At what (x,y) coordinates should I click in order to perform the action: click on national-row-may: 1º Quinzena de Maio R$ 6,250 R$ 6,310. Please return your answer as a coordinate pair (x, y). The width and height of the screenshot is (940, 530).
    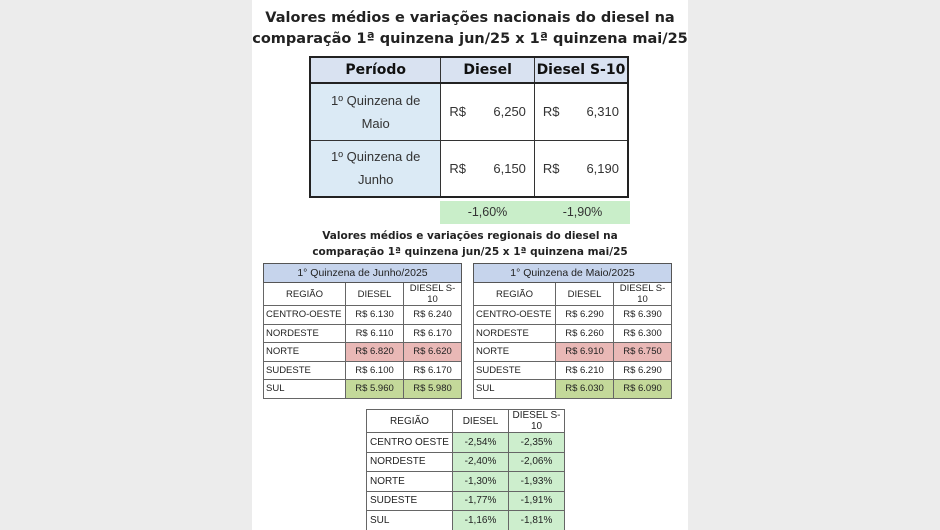
    Looking at the image, I should click on (469, 111).